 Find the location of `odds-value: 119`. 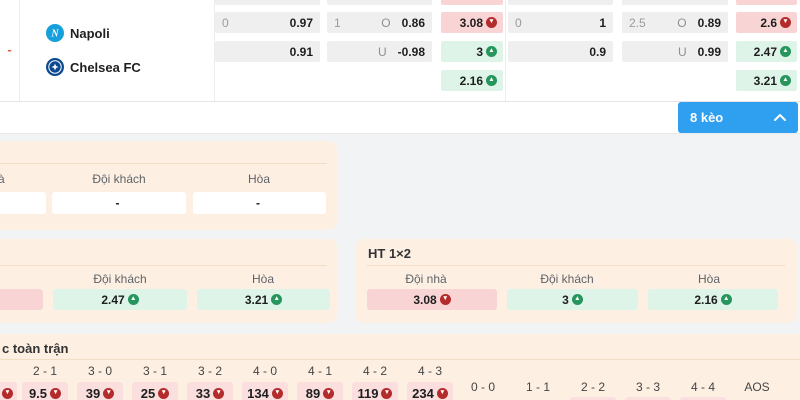

odds-value: 119 is located at coordinates (368, 392).